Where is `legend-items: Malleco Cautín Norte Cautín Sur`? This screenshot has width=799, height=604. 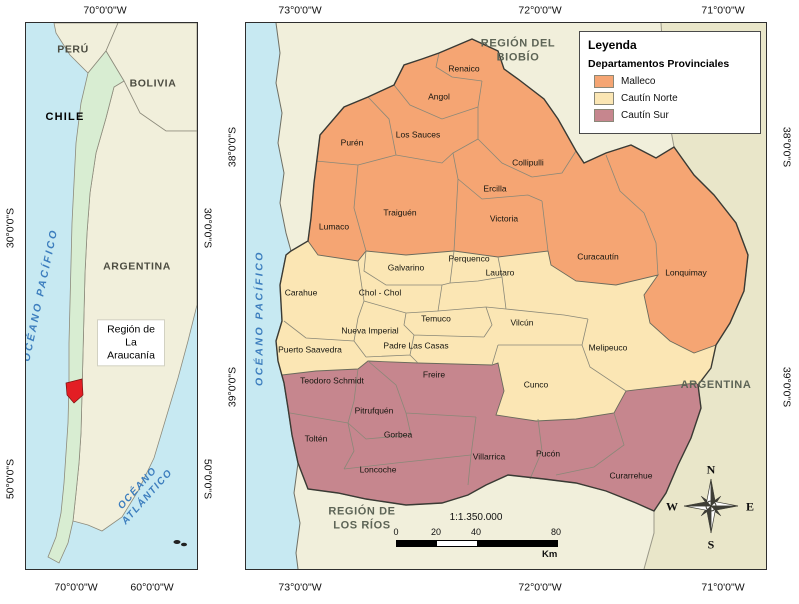
legend-items: Malleco Cautín Norte Cautín Sur is located at coordinates (670, 98).